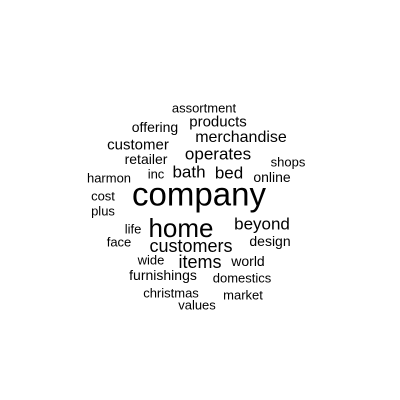  What do you see at coordinates (119, 242) in the screenshot?
I see `word: face` at bounding box center [119, 242].